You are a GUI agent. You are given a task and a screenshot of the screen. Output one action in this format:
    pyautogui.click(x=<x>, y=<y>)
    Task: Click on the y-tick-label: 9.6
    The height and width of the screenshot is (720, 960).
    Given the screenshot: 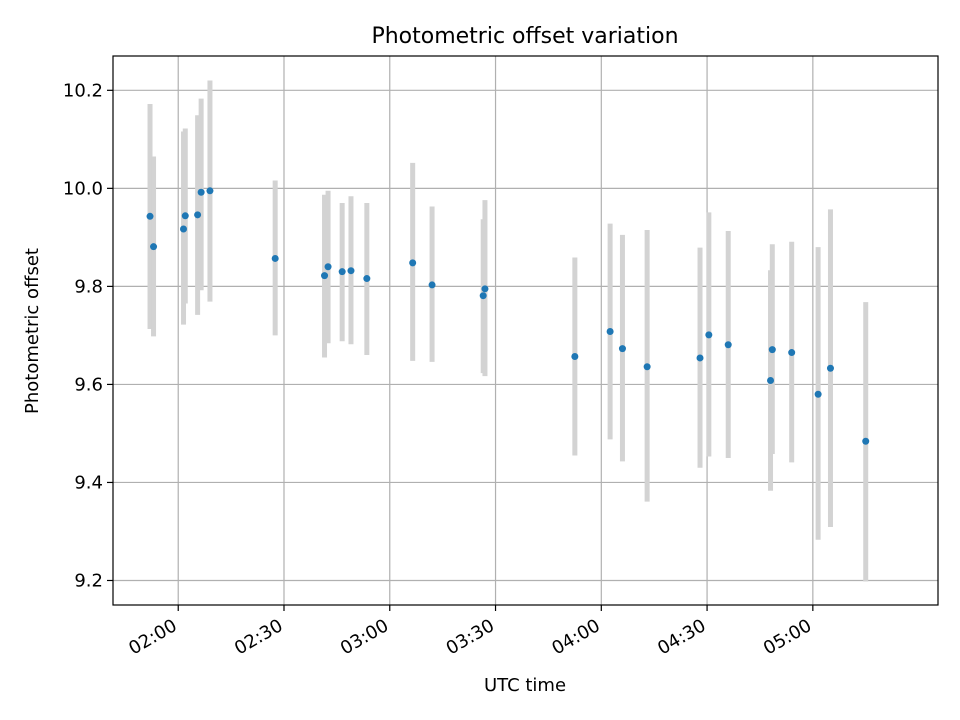 What is the action you would take?
    pyautogui.click(x=88, y=384)
    